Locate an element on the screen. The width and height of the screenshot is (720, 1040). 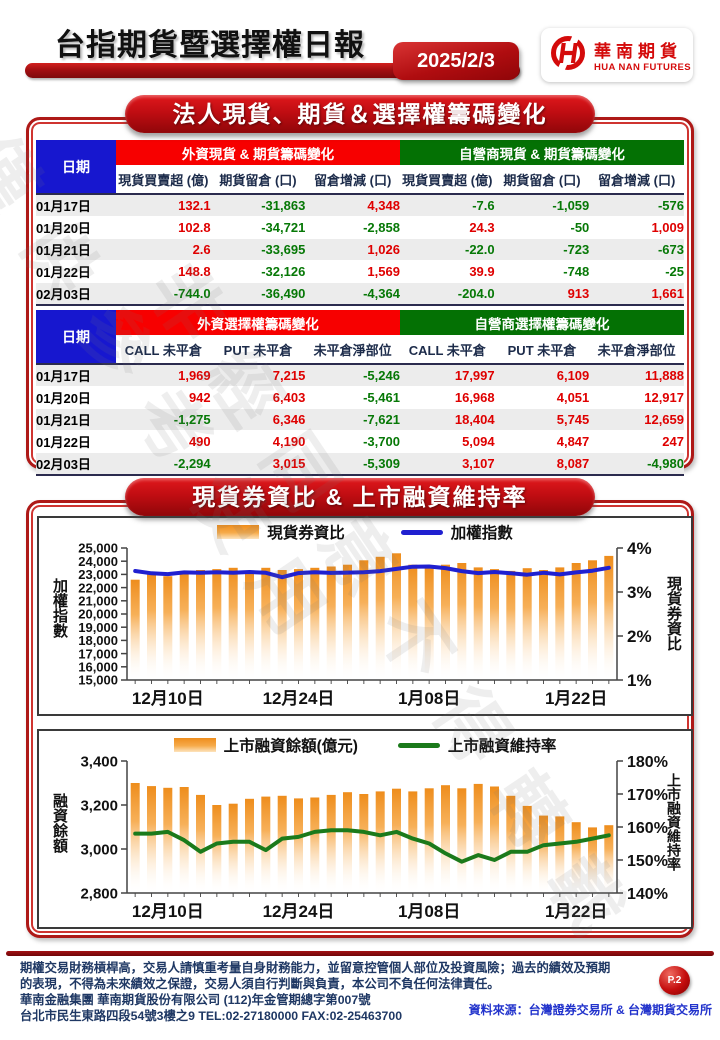
group-header-0: 外資選擇權籌碼變化 is located at coordinates (258, 322).